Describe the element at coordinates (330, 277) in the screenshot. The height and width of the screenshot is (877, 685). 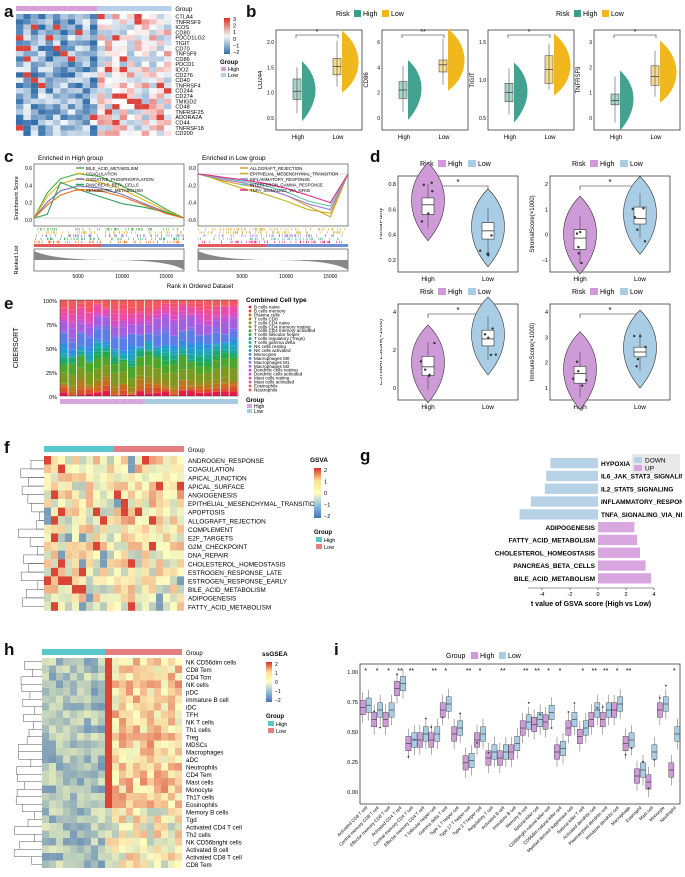
I see `xtick: 15000` at that location.